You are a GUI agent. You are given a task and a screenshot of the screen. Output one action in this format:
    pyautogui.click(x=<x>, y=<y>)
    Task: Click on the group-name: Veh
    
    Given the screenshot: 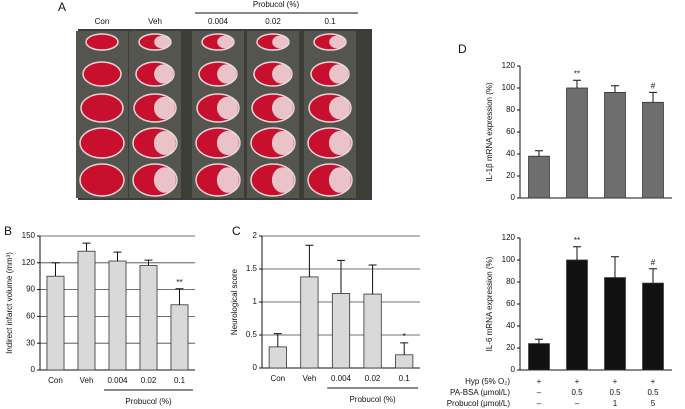 What is the action you would take?
    pyautogui.click(x=155, y=21)
    